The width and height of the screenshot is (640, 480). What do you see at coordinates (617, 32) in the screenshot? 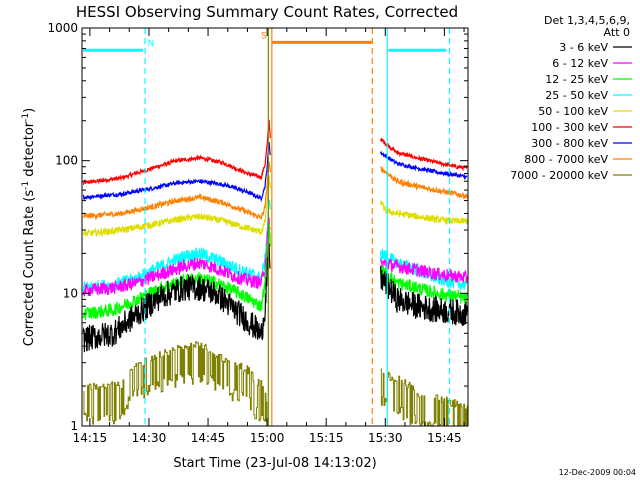
I see `legend-header: Att 0` at bounding box center [617, 32].